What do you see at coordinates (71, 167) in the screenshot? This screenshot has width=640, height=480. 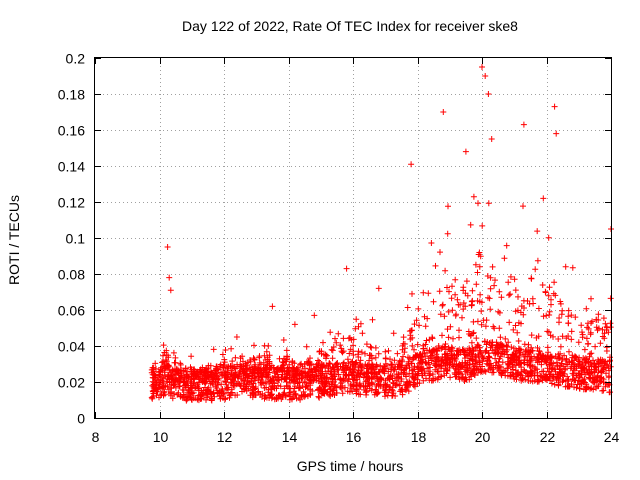 I see `y-tick-label: 0.14` at bounding box center [71, 167].